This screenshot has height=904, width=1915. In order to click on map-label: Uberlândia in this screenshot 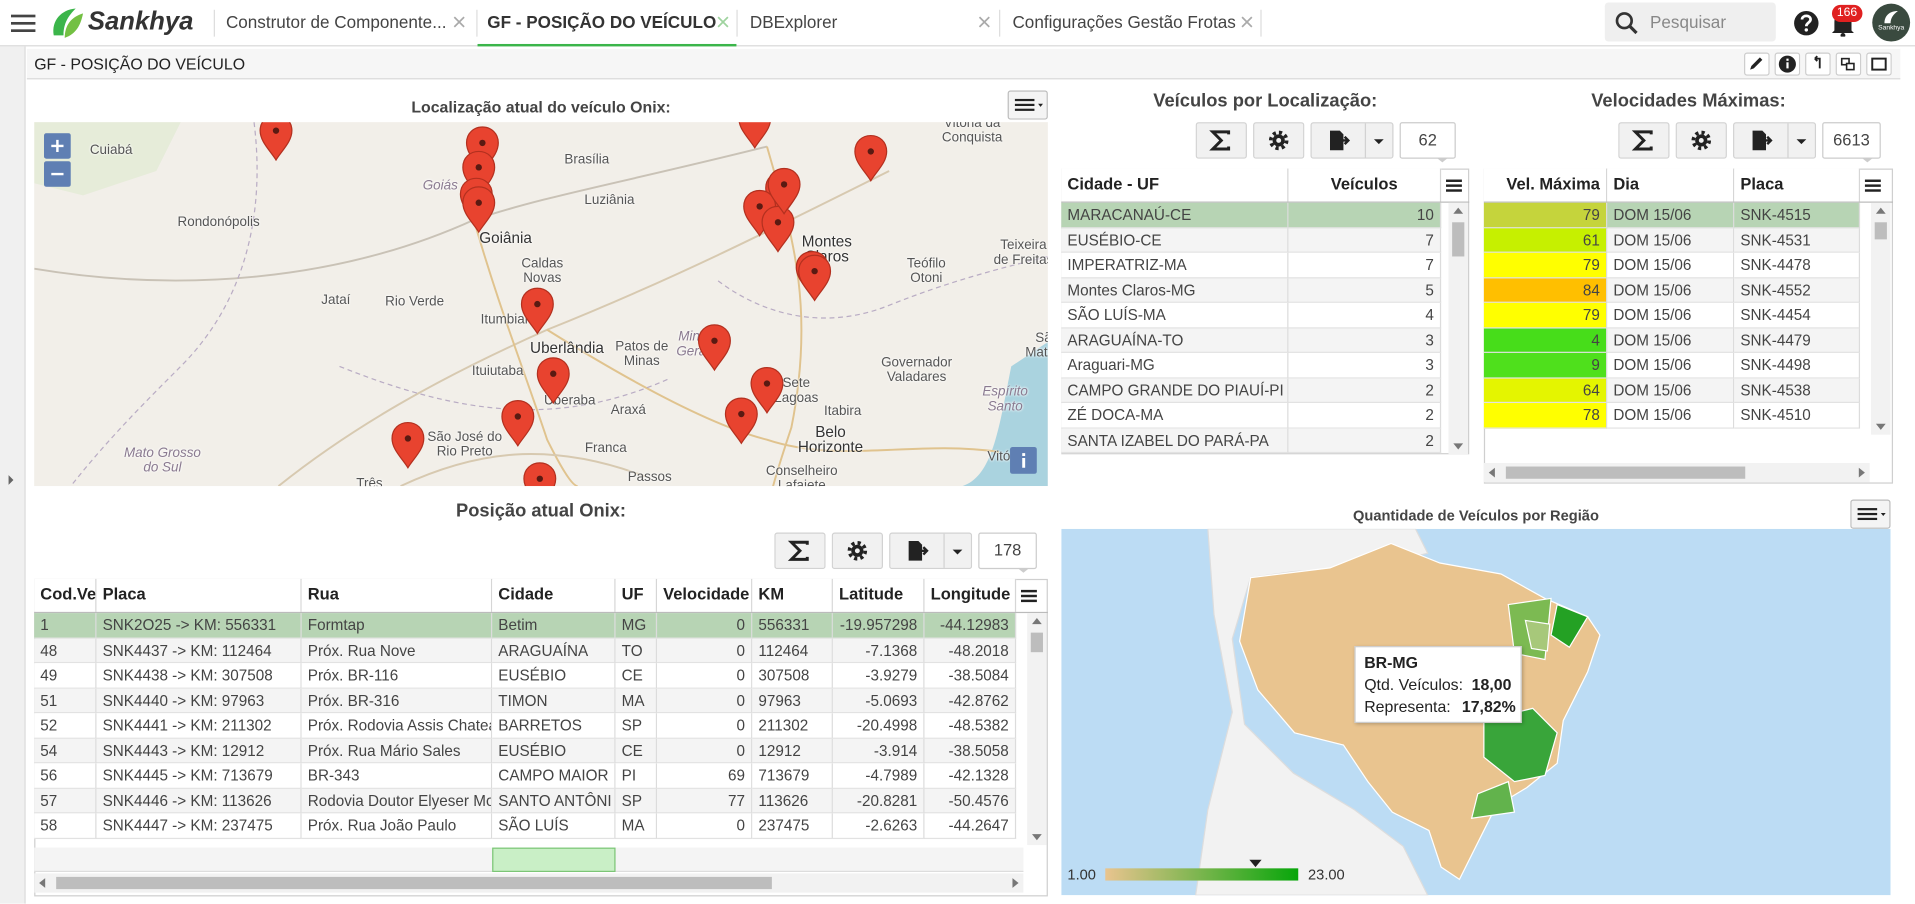, I will do `click(567, 348)`.